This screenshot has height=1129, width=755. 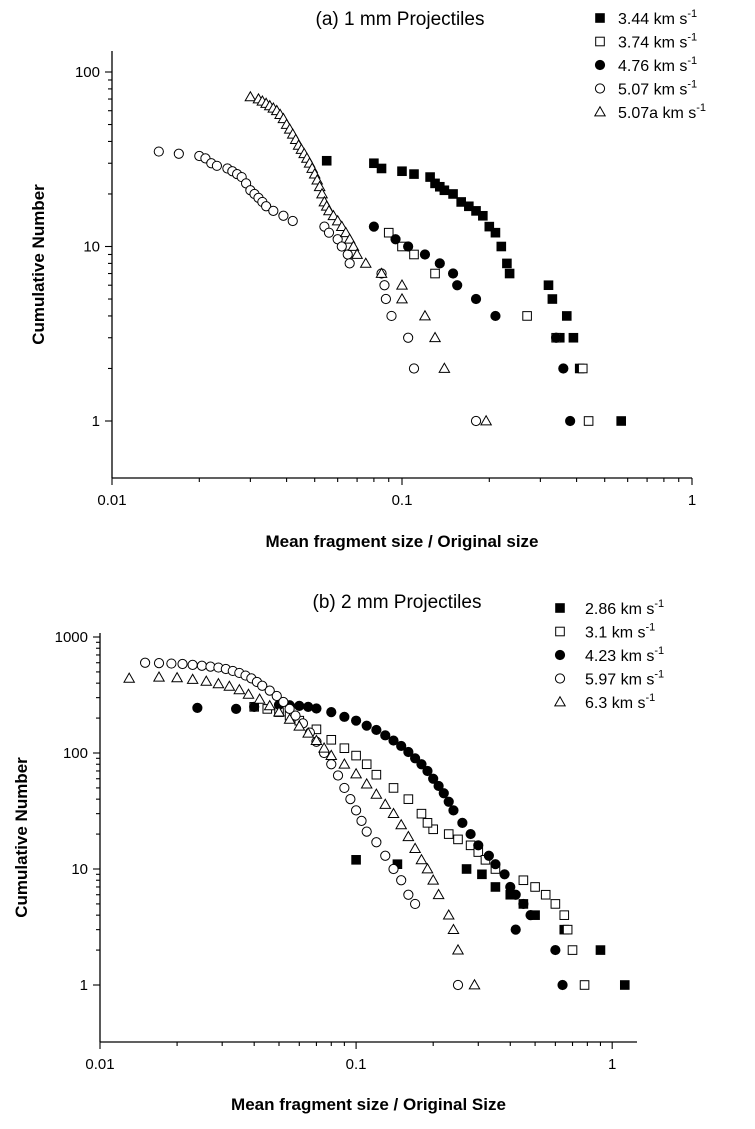 I want to click on legend-label: 3.74 km s-1, so click(x=657, y=42).